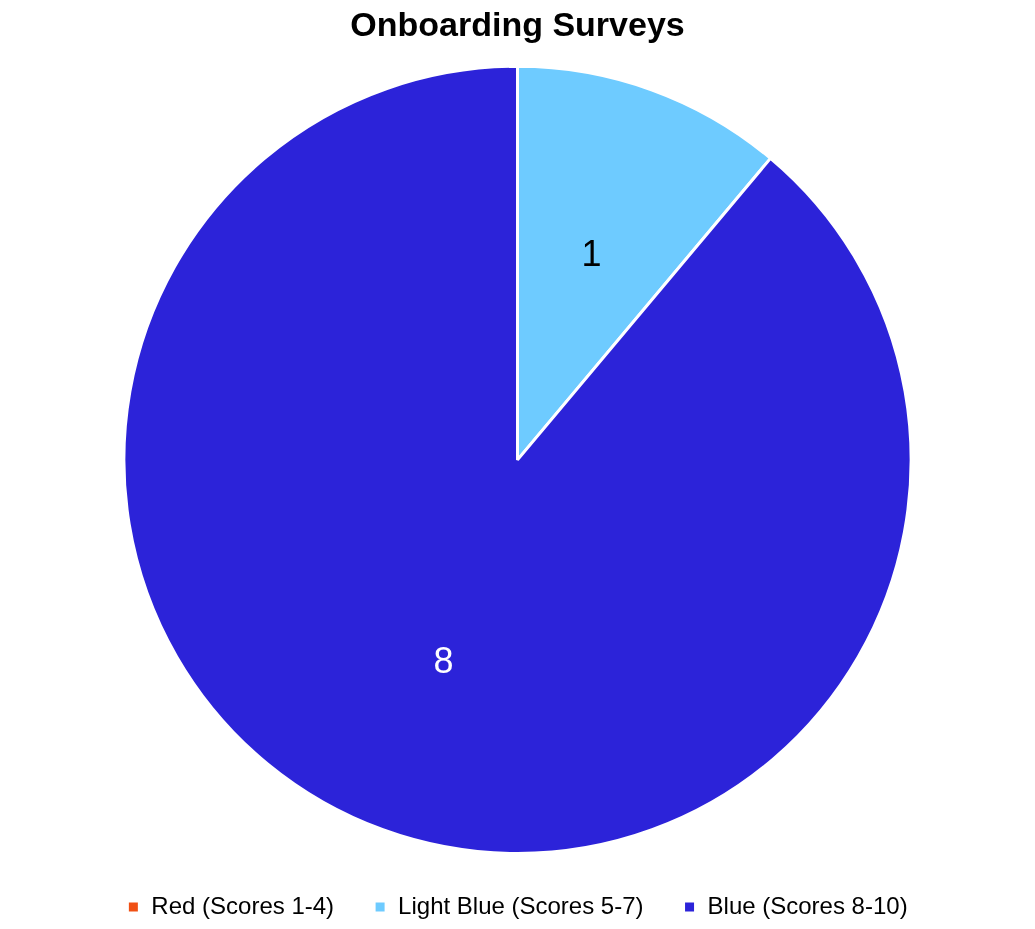 This screenshot has width=1035, height=929. What do you see at coordinates (443, 661) in the screenshot?
I see `data-label: 8` at bounding box center [443, 661].